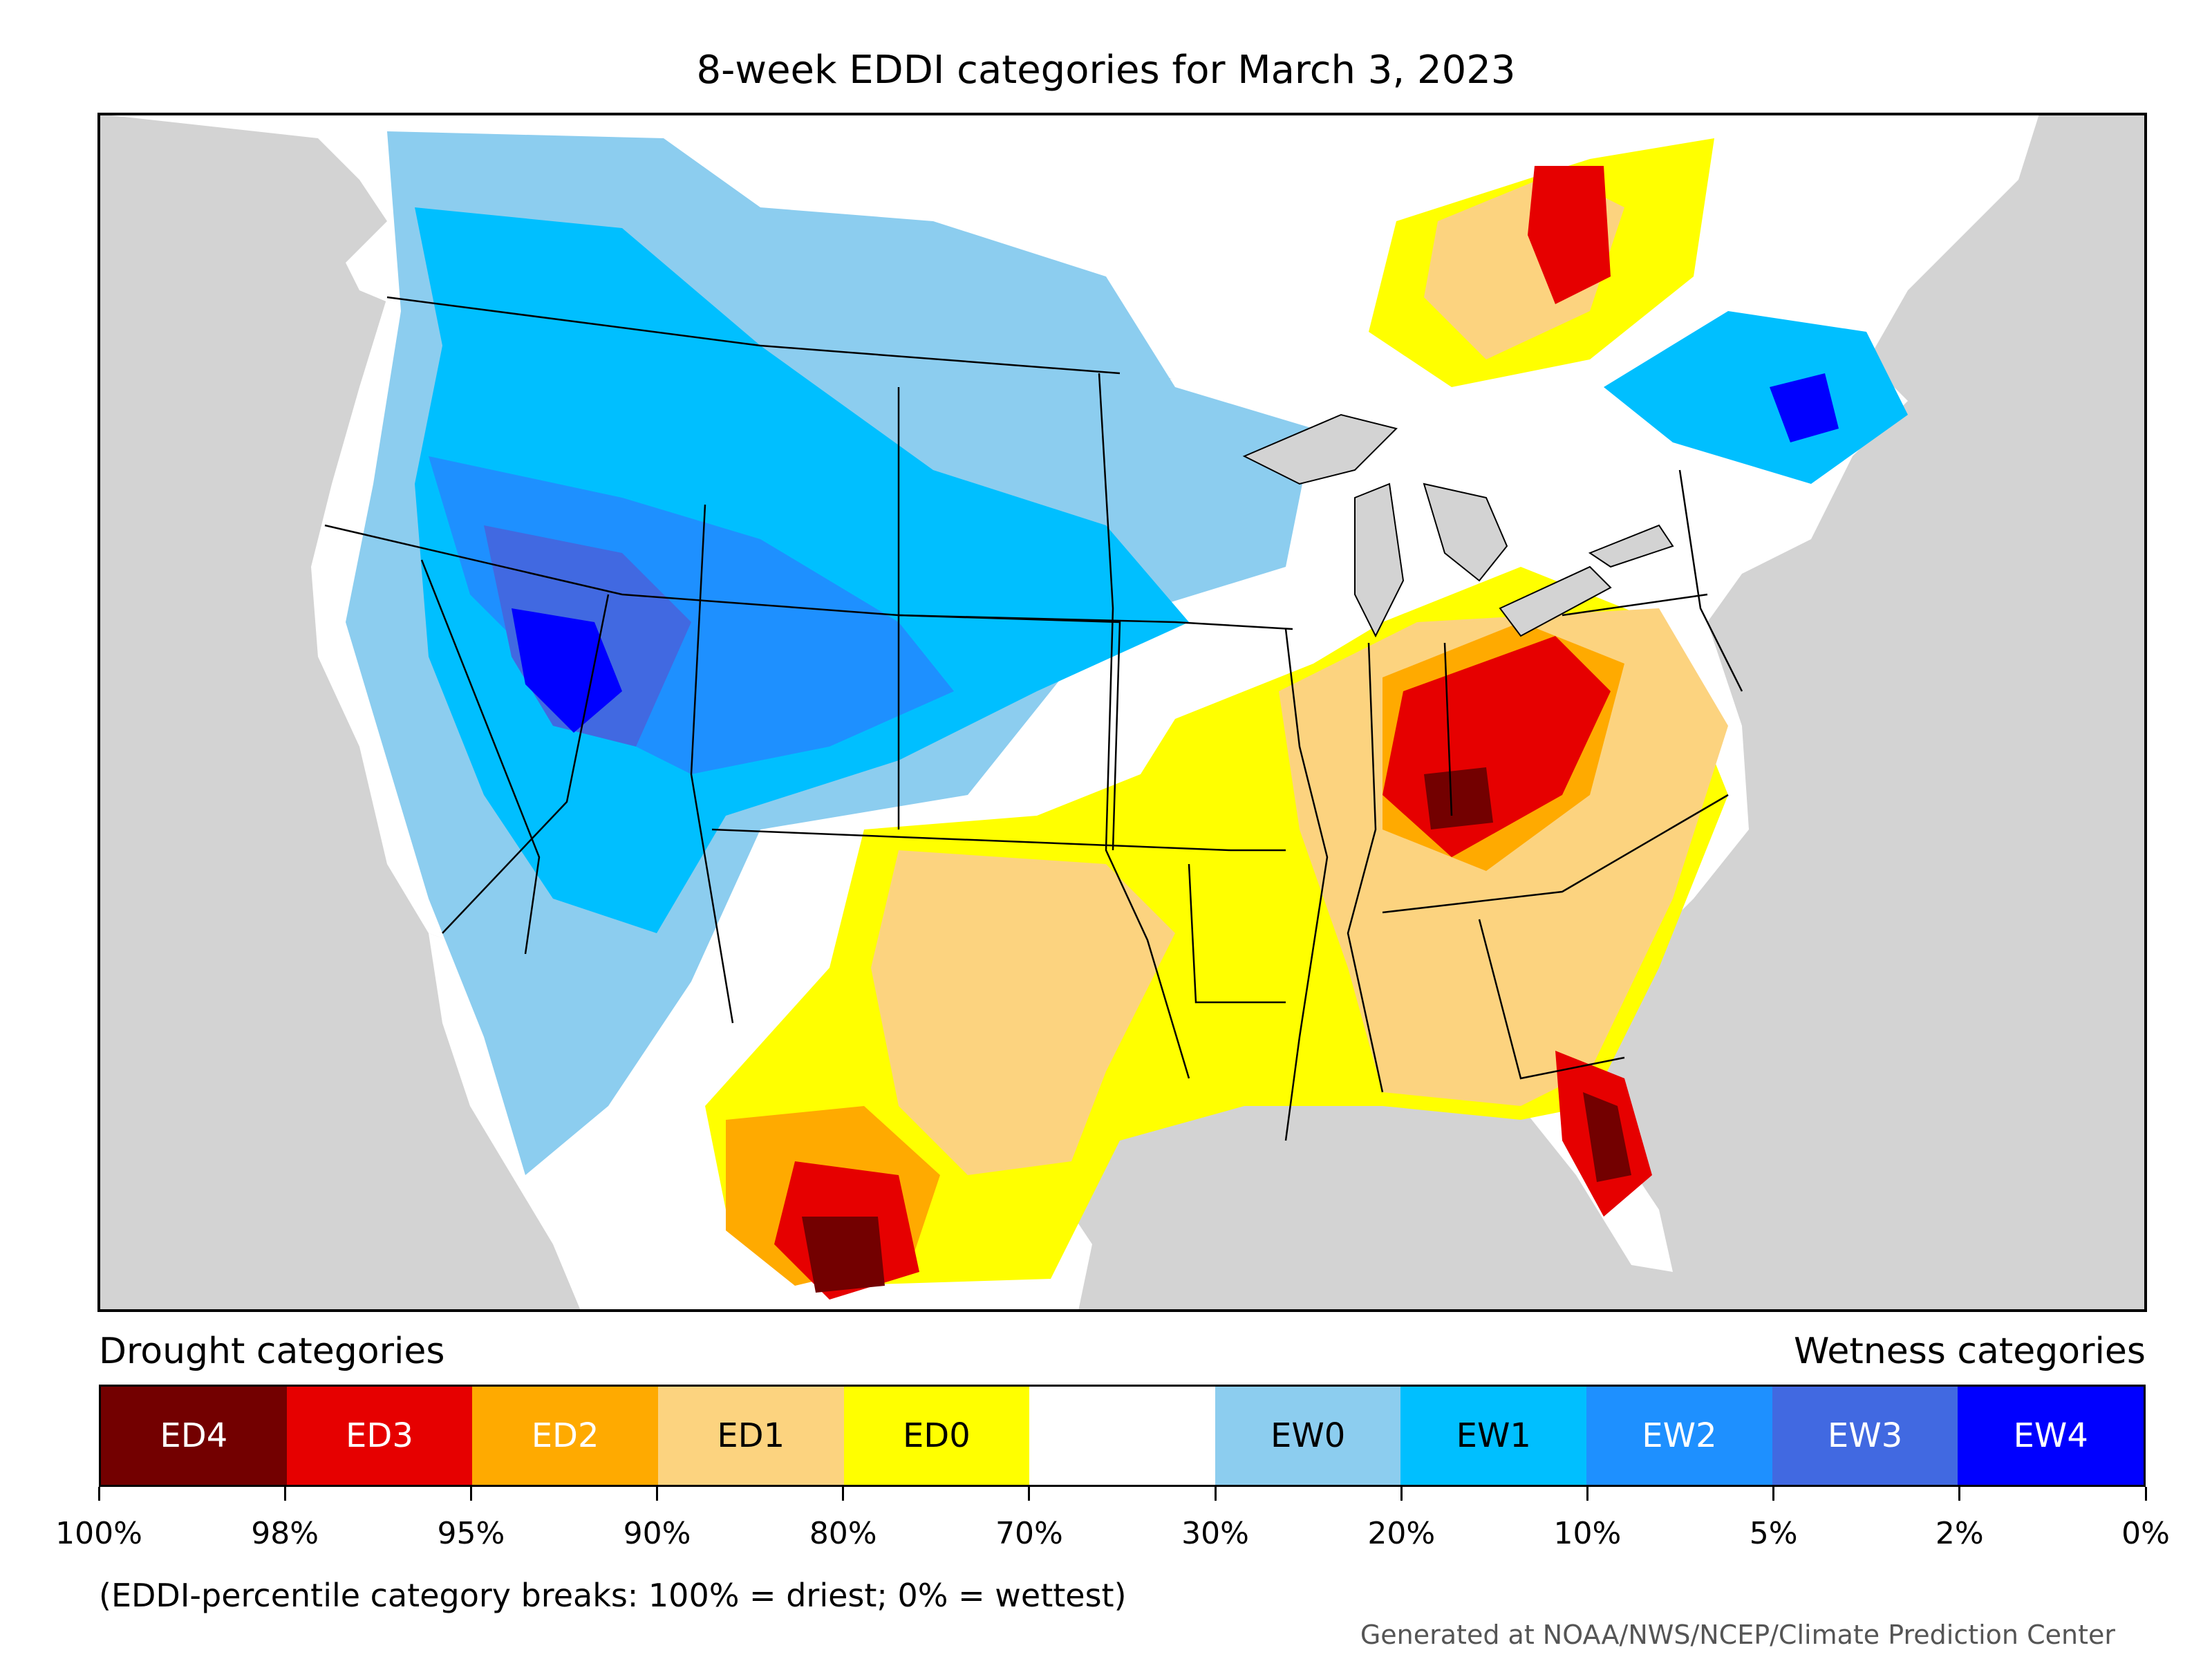 The height and width of the screenshot is (1659, 2212). What do you see at coordinates (843, 1534) in the screenshot?
I see `tick-label: 80%` at bounding box center [843, 1534].